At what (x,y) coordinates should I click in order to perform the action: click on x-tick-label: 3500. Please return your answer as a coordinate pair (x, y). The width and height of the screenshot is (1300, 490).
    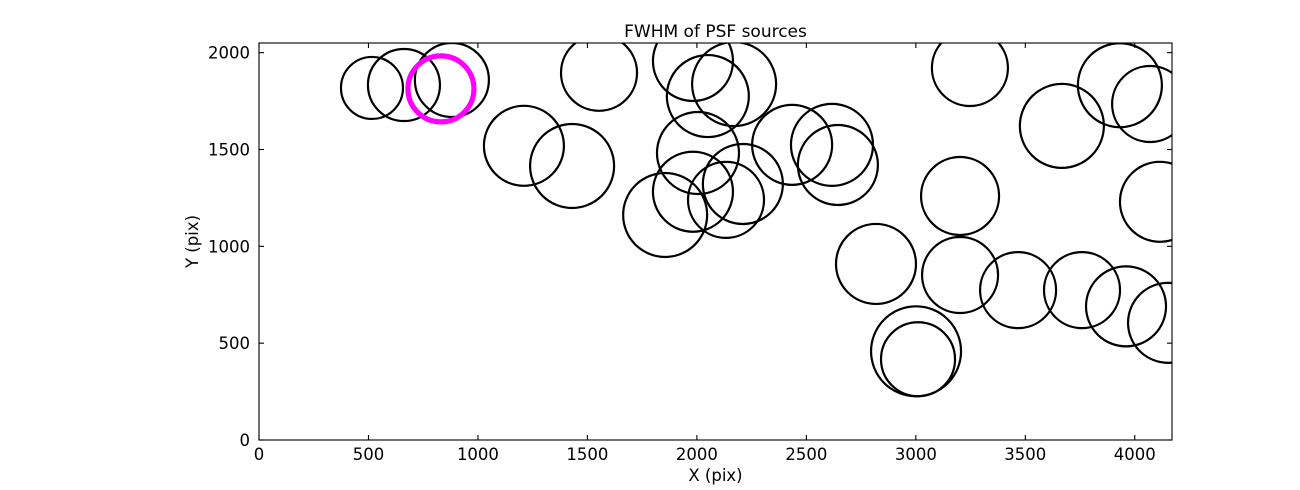
    Looking at the image, I should click on (1025, 454).